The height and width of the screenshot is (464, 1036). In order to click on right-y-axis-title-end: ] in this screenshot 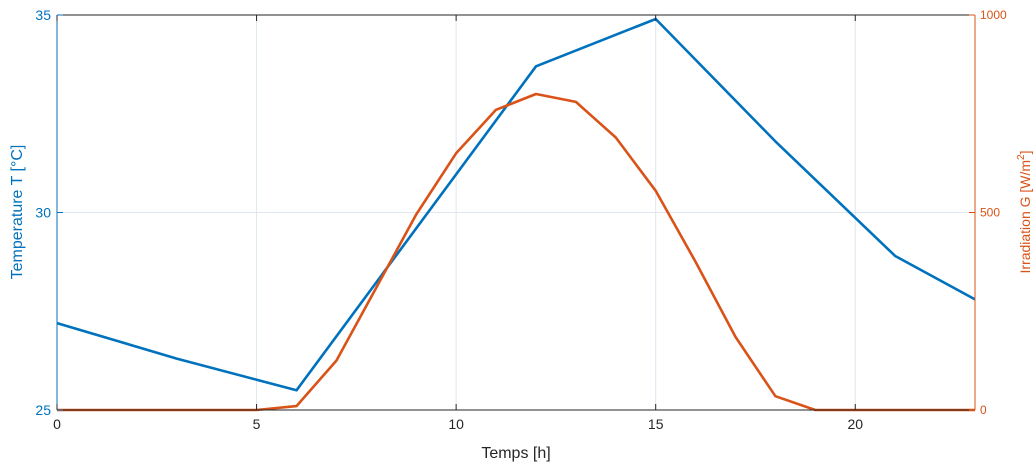, I will do `click(1025, 152)`.